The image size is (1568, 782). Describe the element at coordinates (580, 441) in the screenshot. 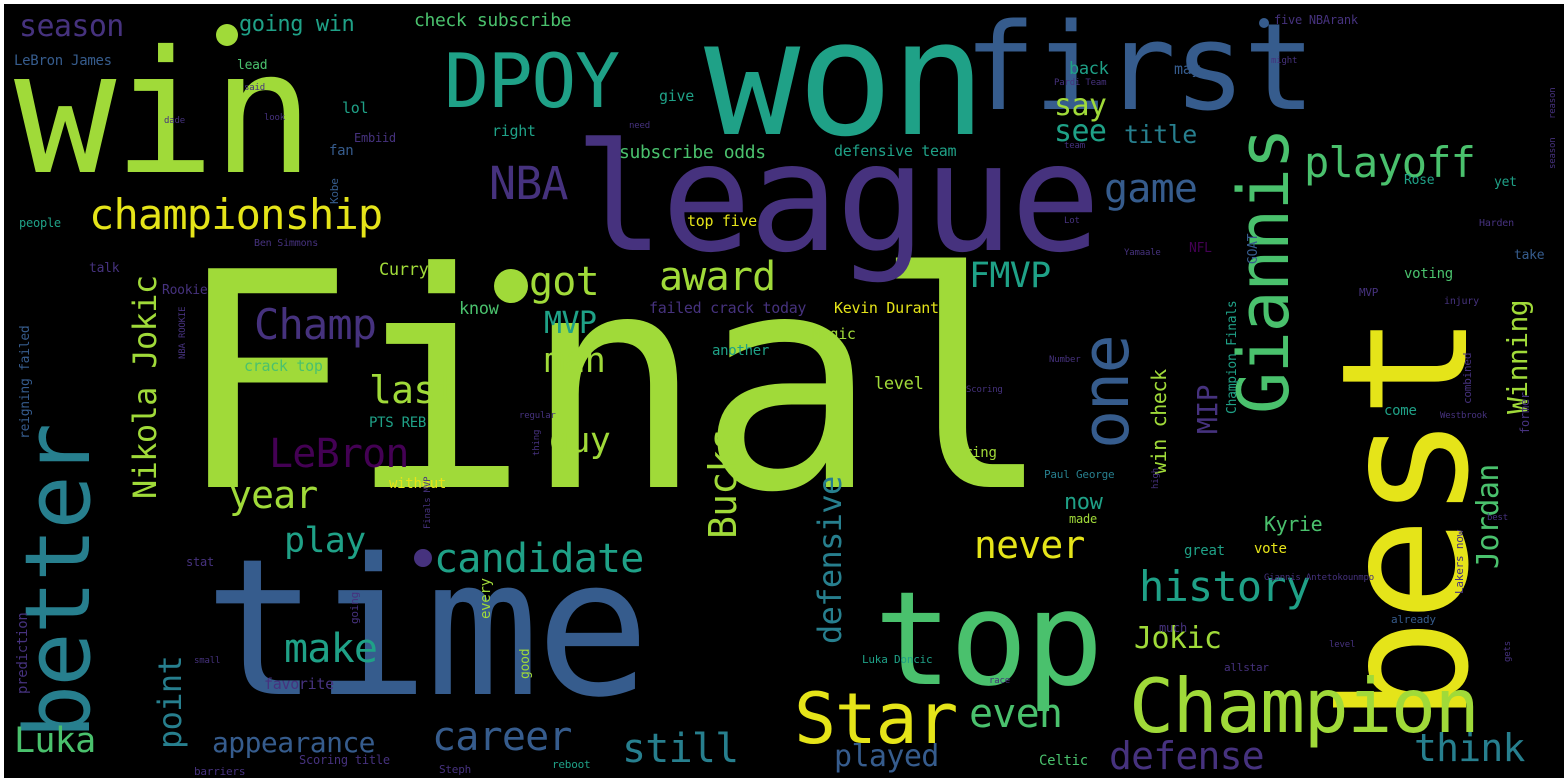

I see `cloud-word: guy` at that location.